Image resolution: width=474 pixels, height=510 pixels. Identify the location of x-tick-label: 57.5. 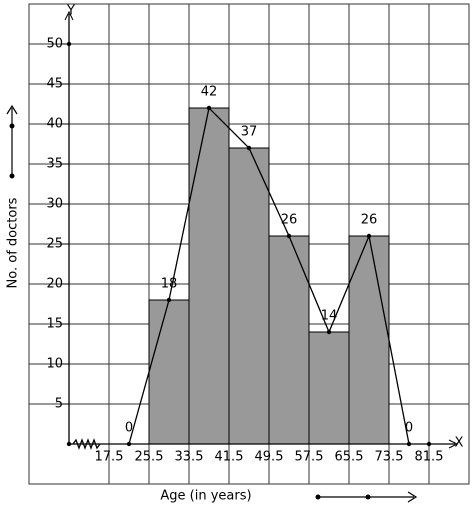
(309, 457).